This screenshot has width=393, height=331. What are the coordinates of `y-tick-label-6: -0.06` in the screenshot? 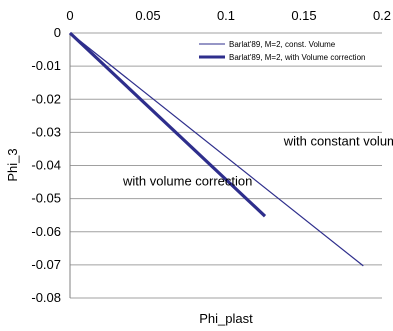 It's located at (46, 231).